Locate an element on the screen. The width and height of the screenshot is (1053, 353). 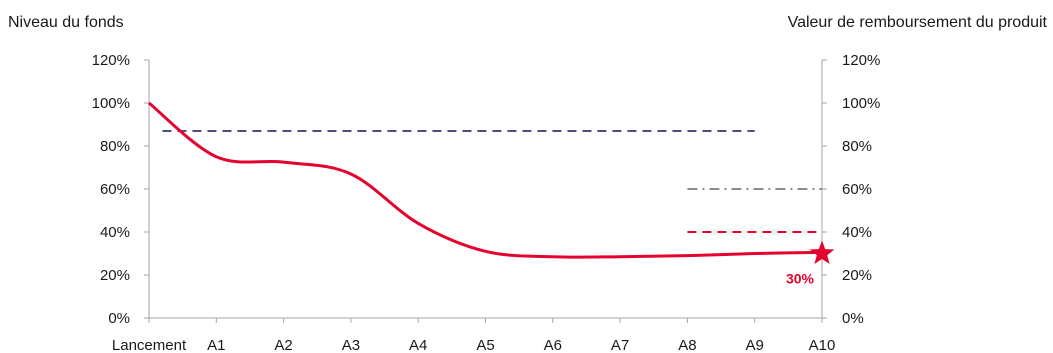
left-y-tick-label: 100% is located at coordinates (111, 103).